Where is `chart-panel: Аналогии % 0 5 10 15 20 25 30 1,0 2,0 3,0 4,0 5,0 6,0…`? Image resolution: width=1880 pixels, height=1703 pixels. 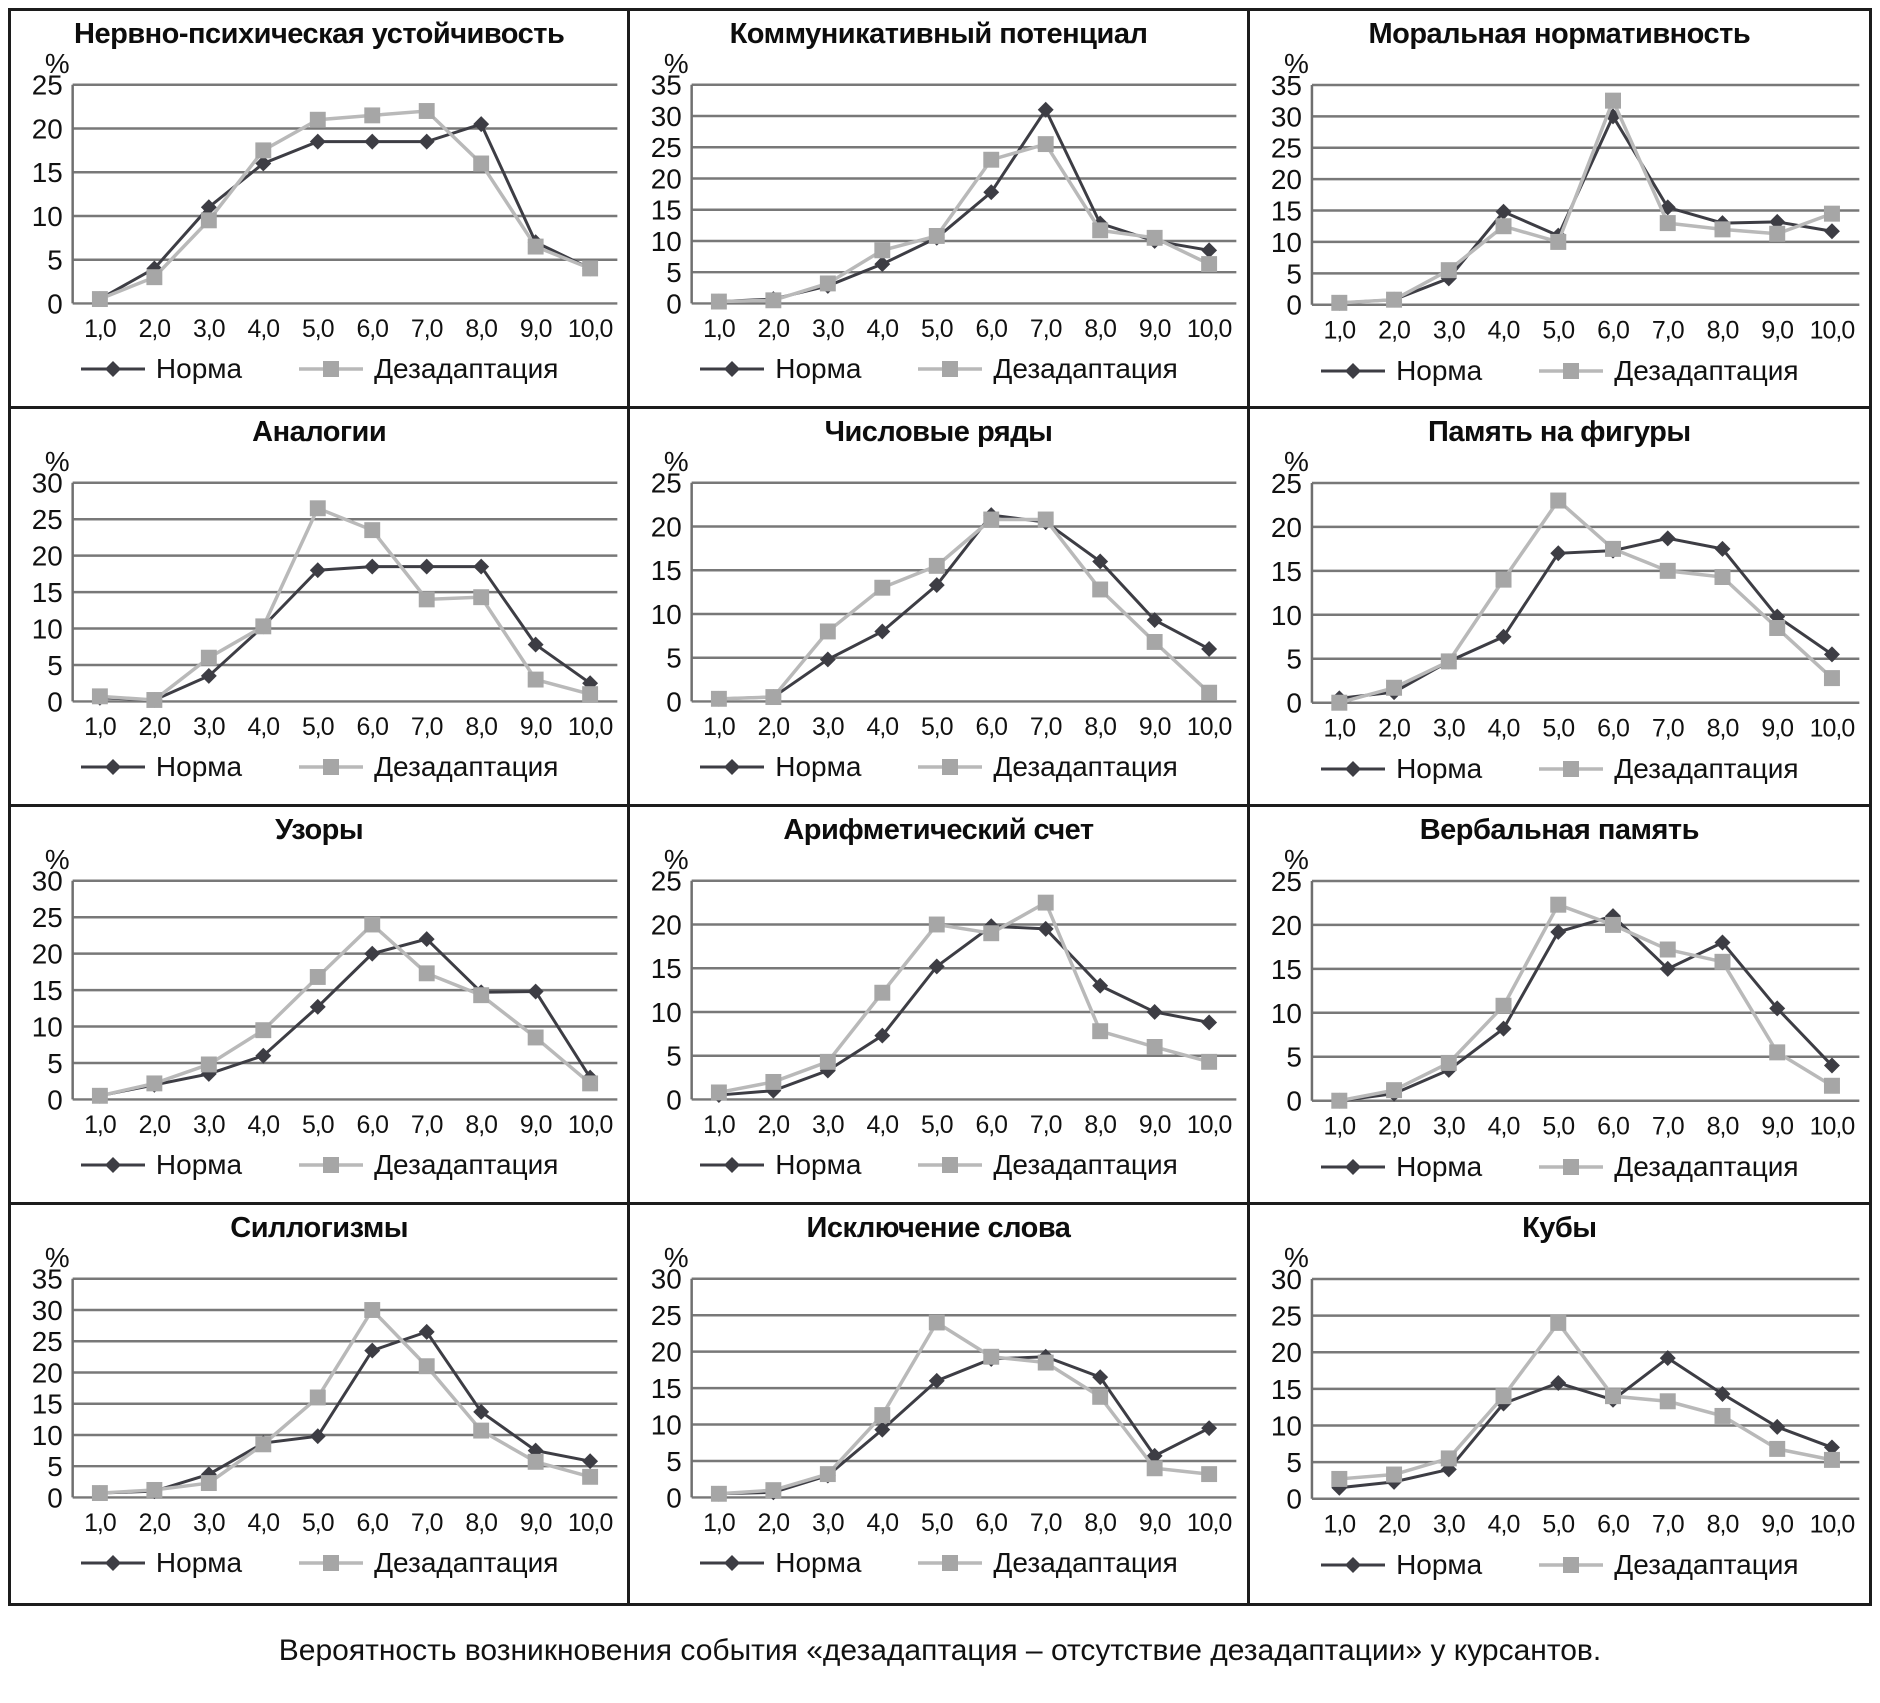 chart-panel: Аналогии % 0 5 10 15 20 25 30 1,0 2,0 3,0 4,0 5,0 6,0… is located at coordinates (321, 608).